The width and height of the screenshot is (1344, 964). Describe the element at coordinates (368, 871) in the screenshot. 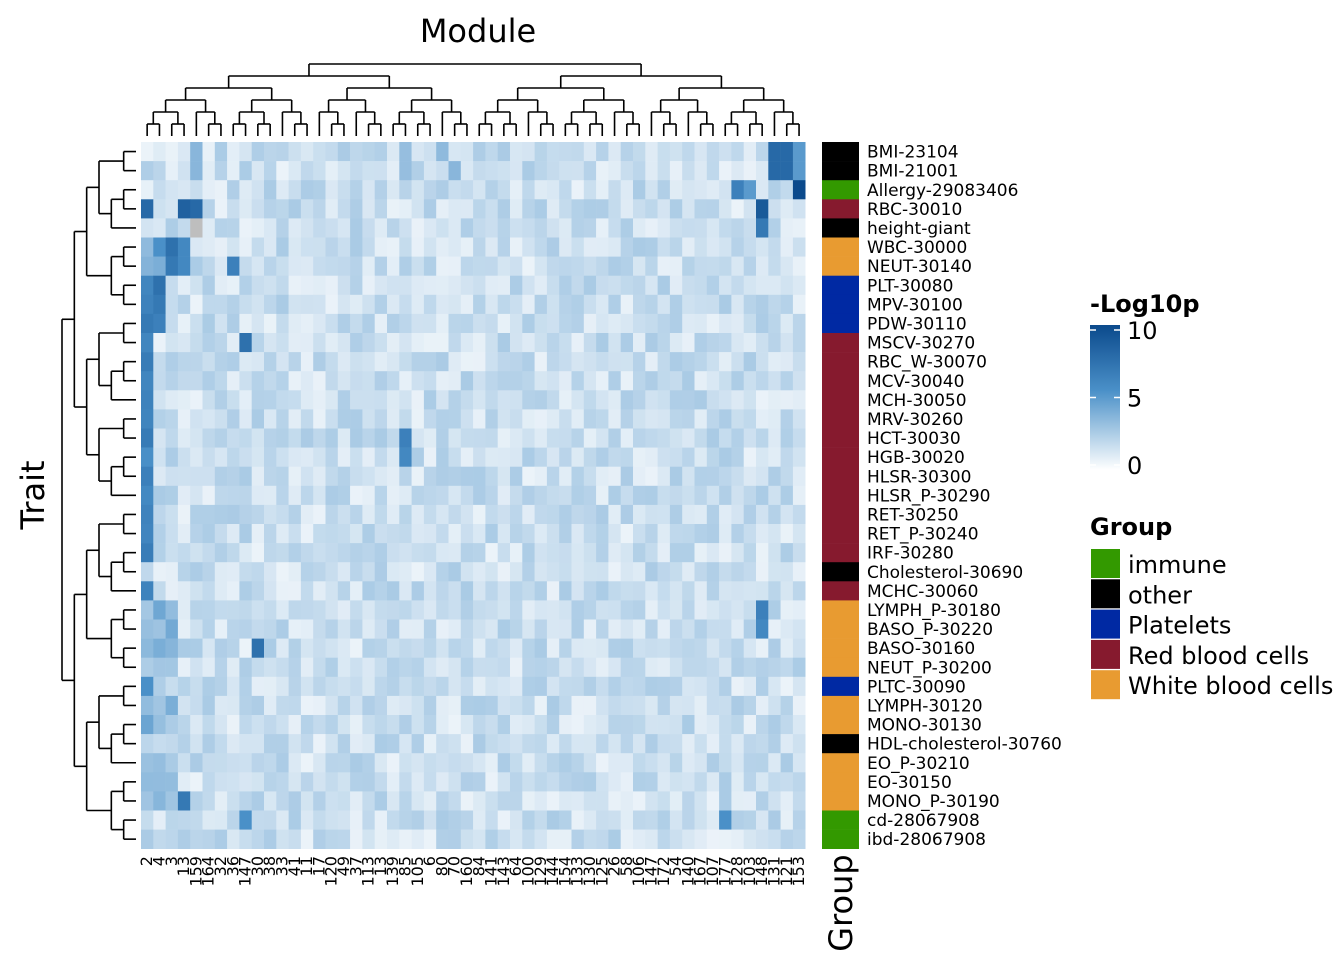

I see `column-label: 113` at that location.